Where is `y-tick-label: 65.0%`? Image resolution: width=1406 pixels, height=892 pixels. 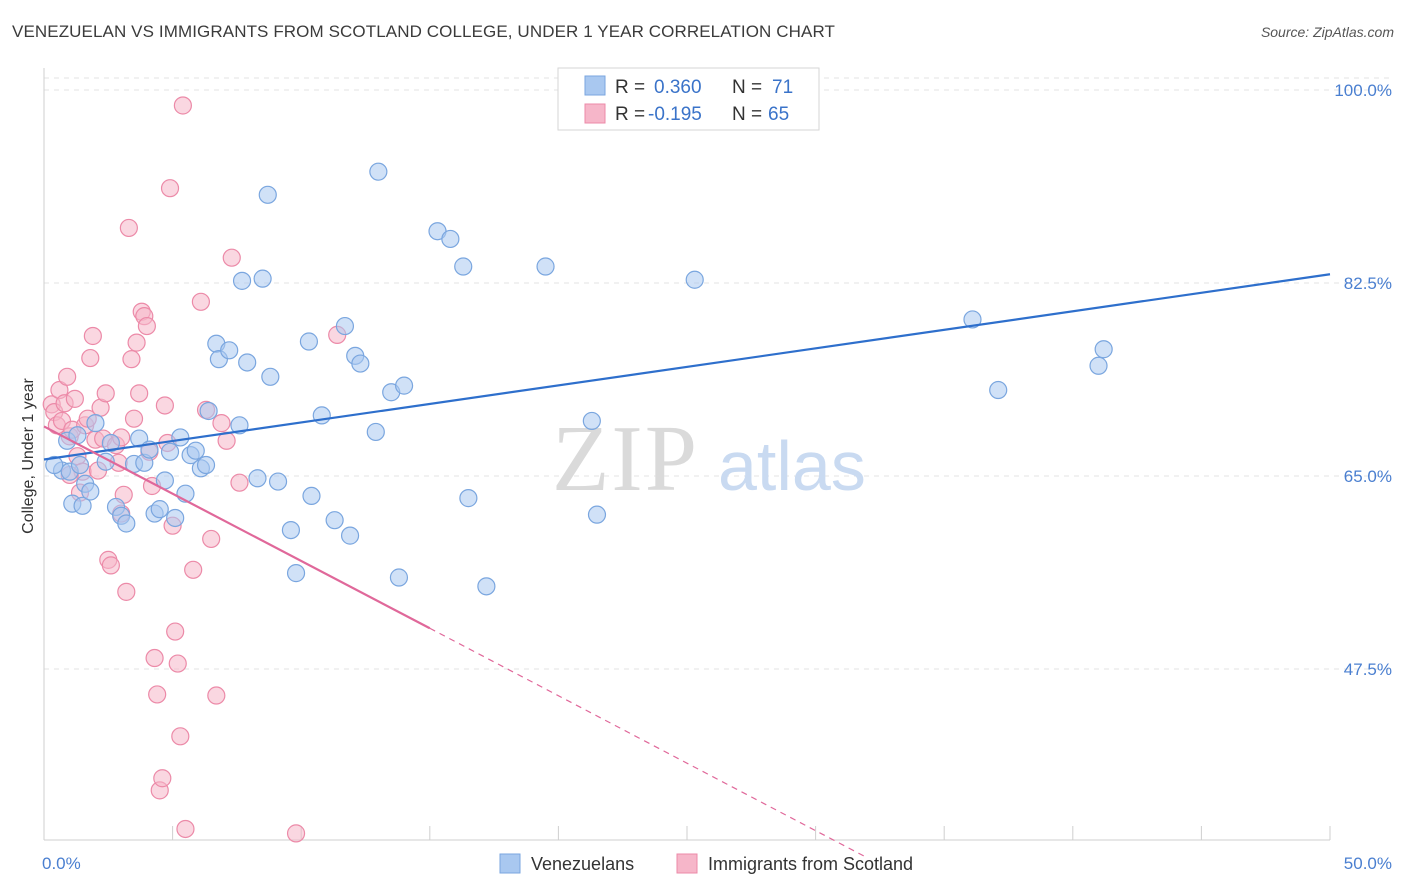
y-tick-label: 65.0% is located at coordinates (1368, 476).